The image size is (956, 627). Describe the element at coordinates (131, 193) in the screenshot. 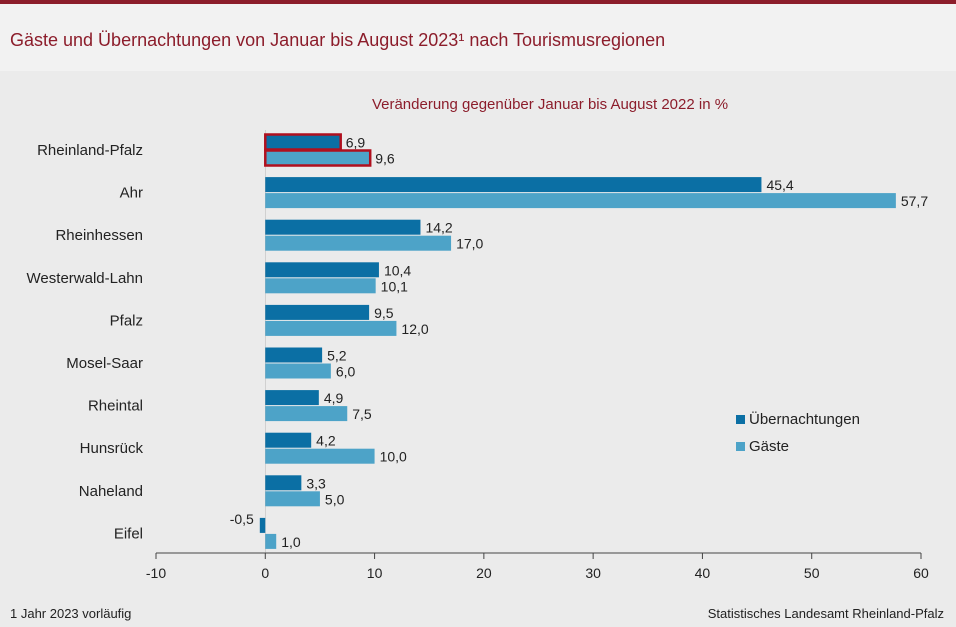

I see `category-label: Ahr` at that location.